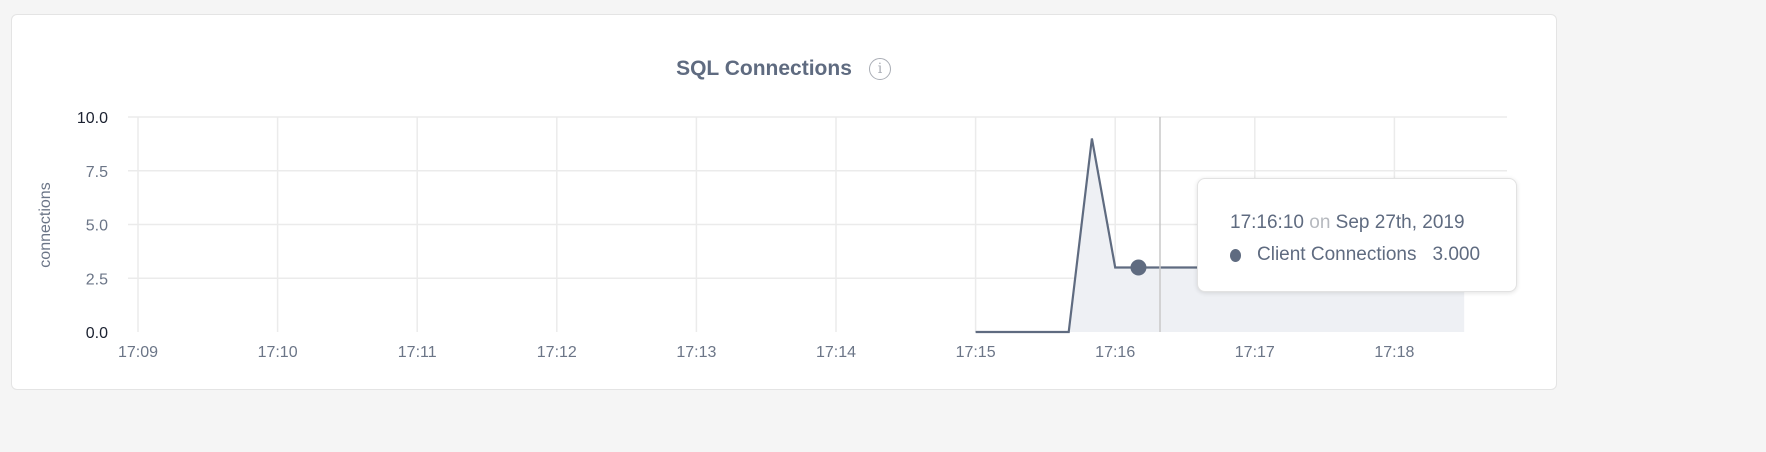  I want to click on y-tick-label: 7.5, so click(97, 172).